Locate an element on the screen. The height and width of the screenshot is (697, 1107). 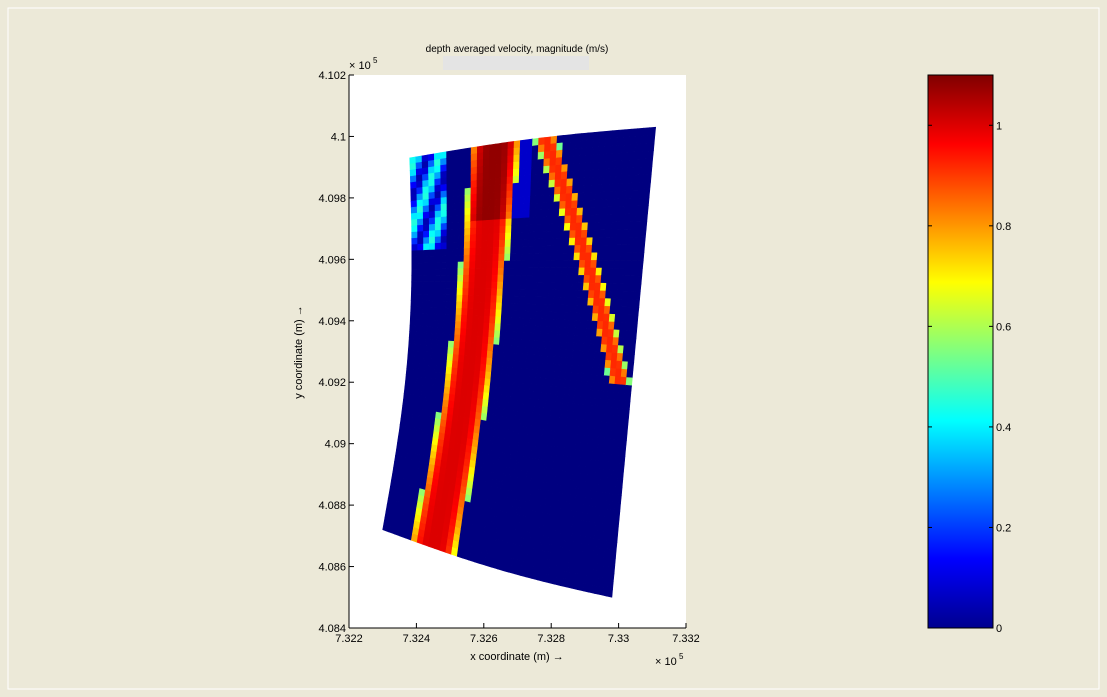
colorbar is located at coordinates (960, 351).